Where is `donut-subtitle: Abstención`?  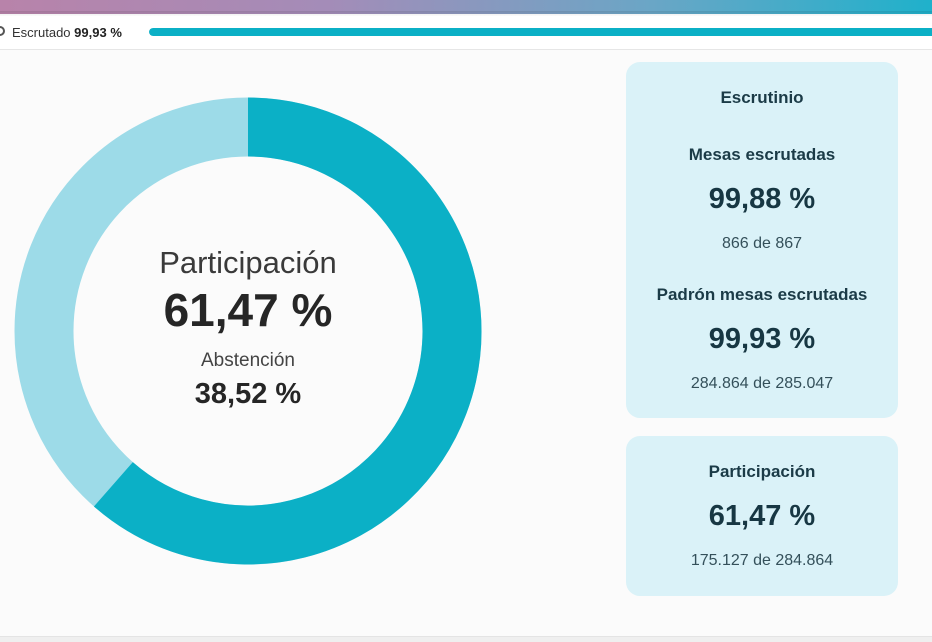
donut-subtitle: Abstención is located at coordinates (247, 360).